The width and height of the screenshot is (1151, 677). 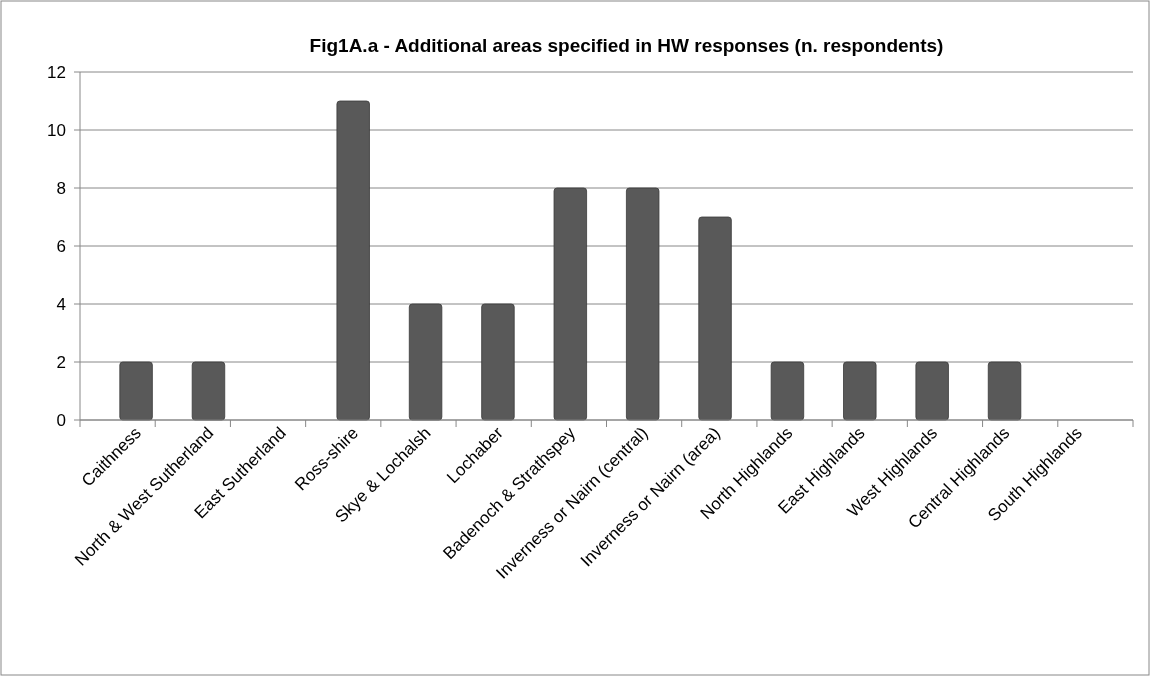 I want to click on chart-title: Fig1A.a - Additional areas specified in HW responses (n. respondents), so click(x=626, y=45).